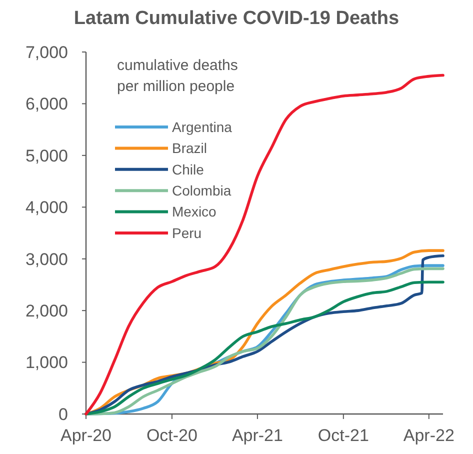 This screenshot has width=473, height=454. Describe the element at coordinates (257, 435) in the screenshot. I see `x-tick-label: Apr-21` at that location.